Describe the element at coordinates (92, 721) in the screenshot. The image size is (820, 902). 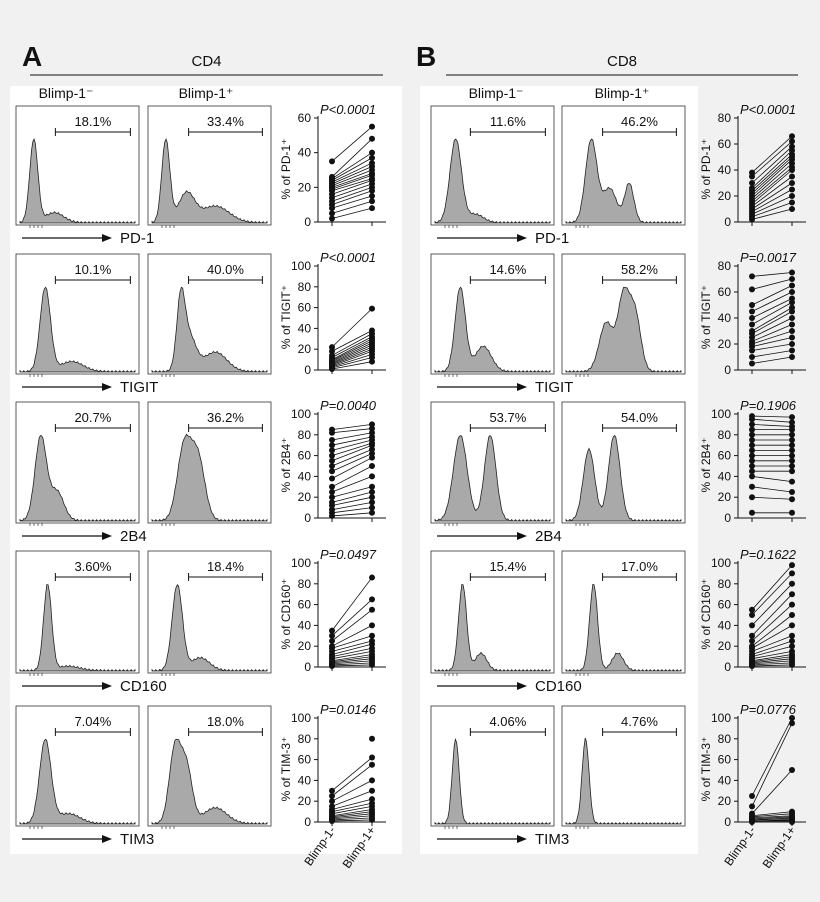
I see `gate-percent: 7.04%` at that location.